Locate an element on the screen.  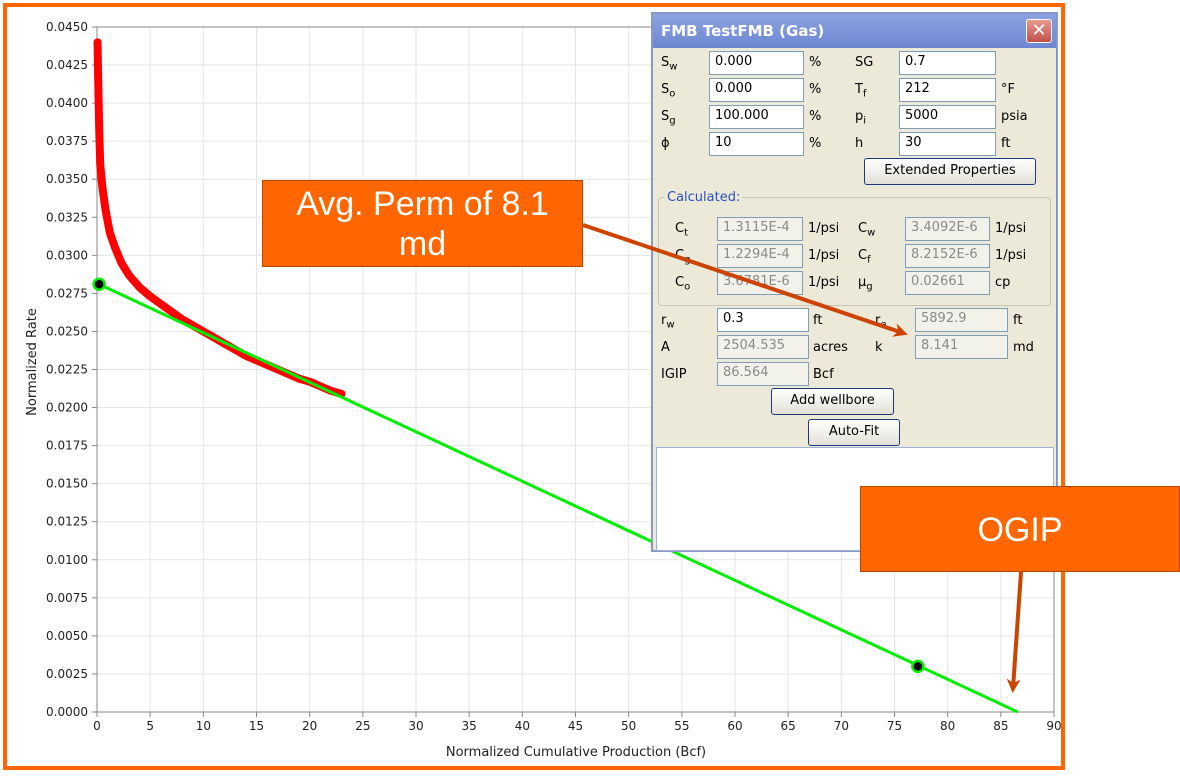
k-unit: md is located at coordinates (1023, 347).